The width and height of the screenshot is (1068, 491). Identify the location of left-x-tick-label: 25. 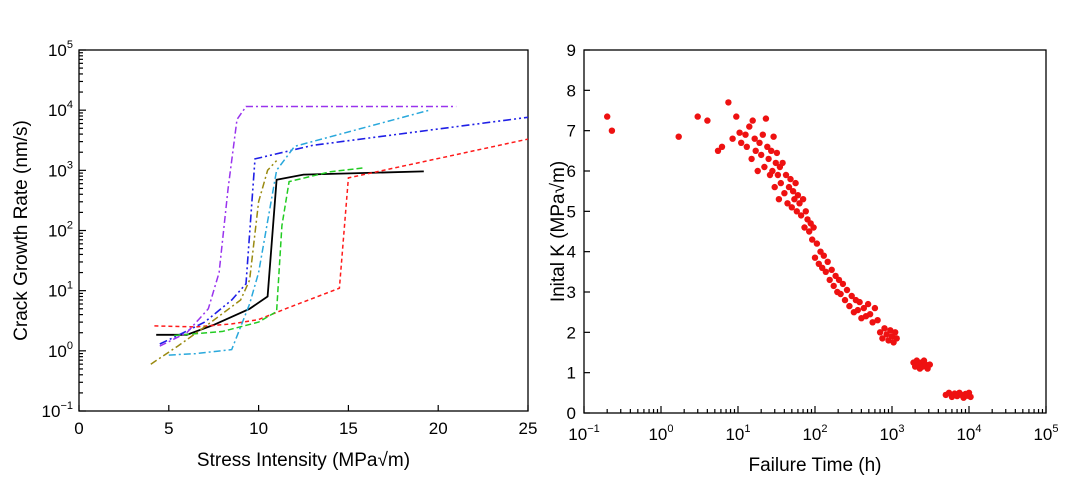
(528, 428).